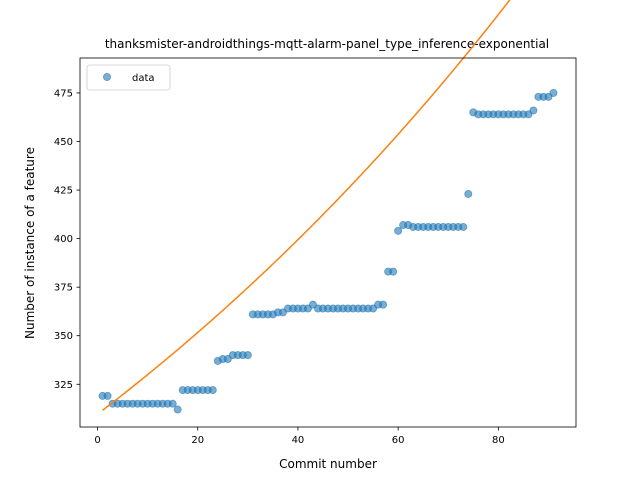  What do you see at coordinates (63, 191) in the screenshot?
I see `y-tick-label: 425` at bounding box center [63, 191].